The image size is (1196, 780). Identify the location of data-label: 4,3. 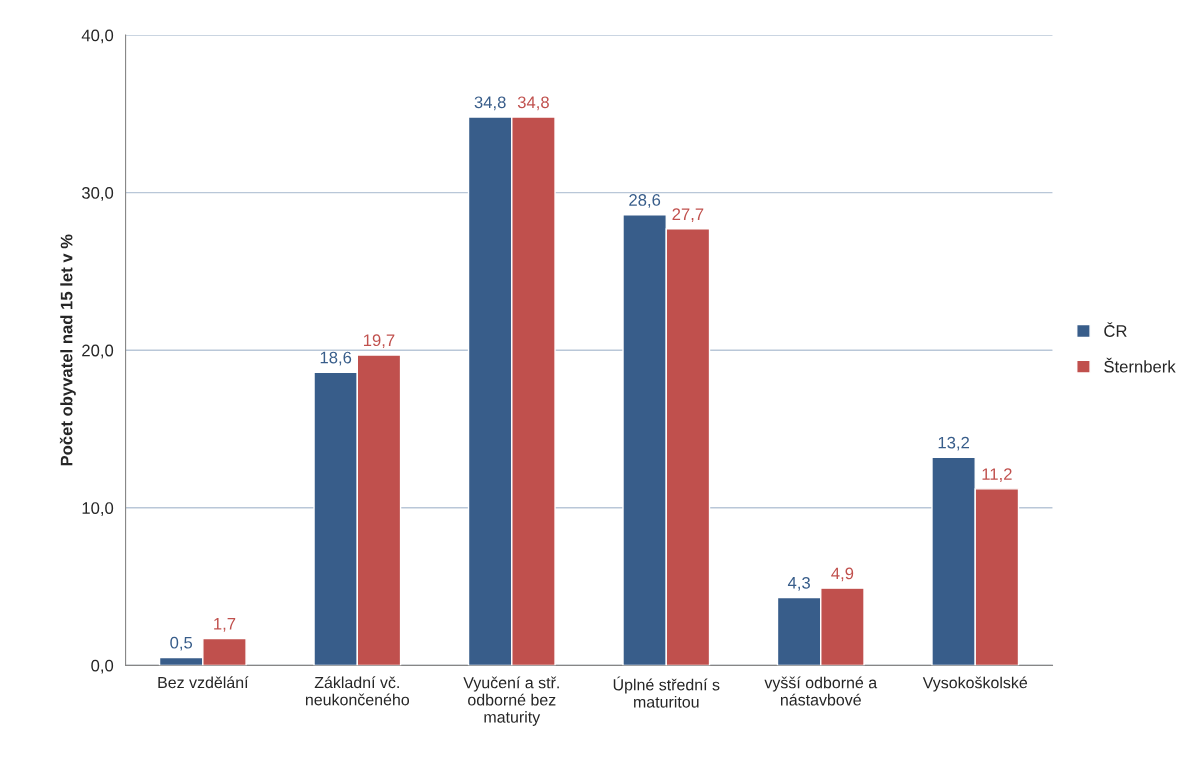
(798, 583).